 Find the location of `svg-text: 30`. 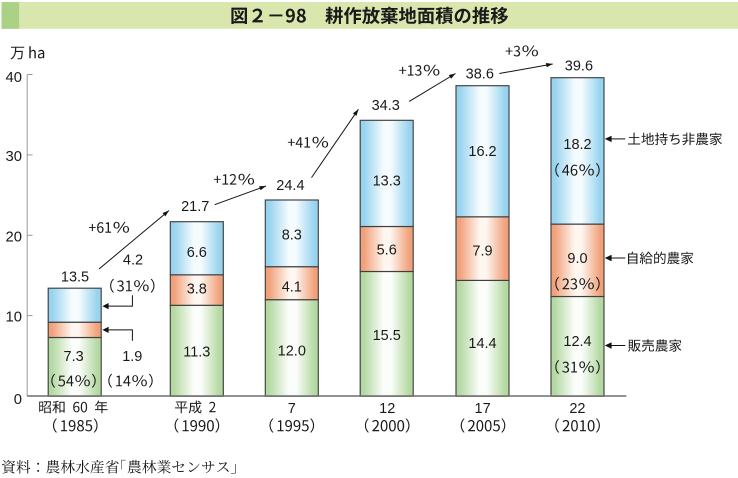

svg-text: 30 is located at coordinates (14, 157).